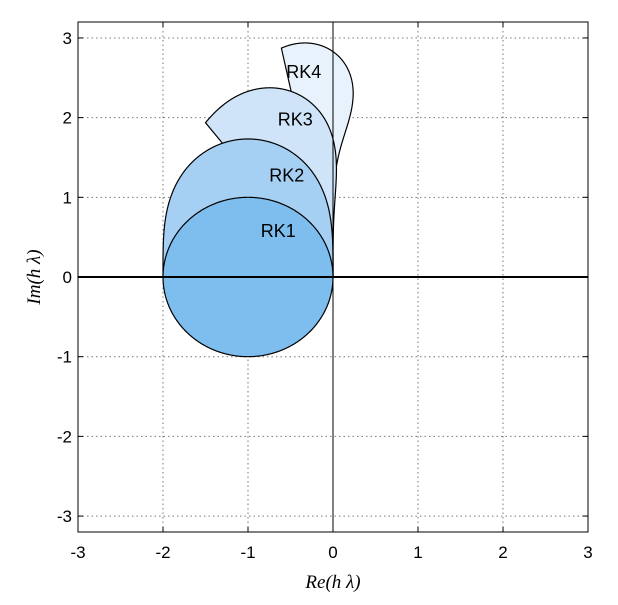 Image resolution: width=618 pixels, height=605 pixels. Describe the element at coordinates (286, 175) in the screenshot. I see `label-rk2: RK2` at that location.